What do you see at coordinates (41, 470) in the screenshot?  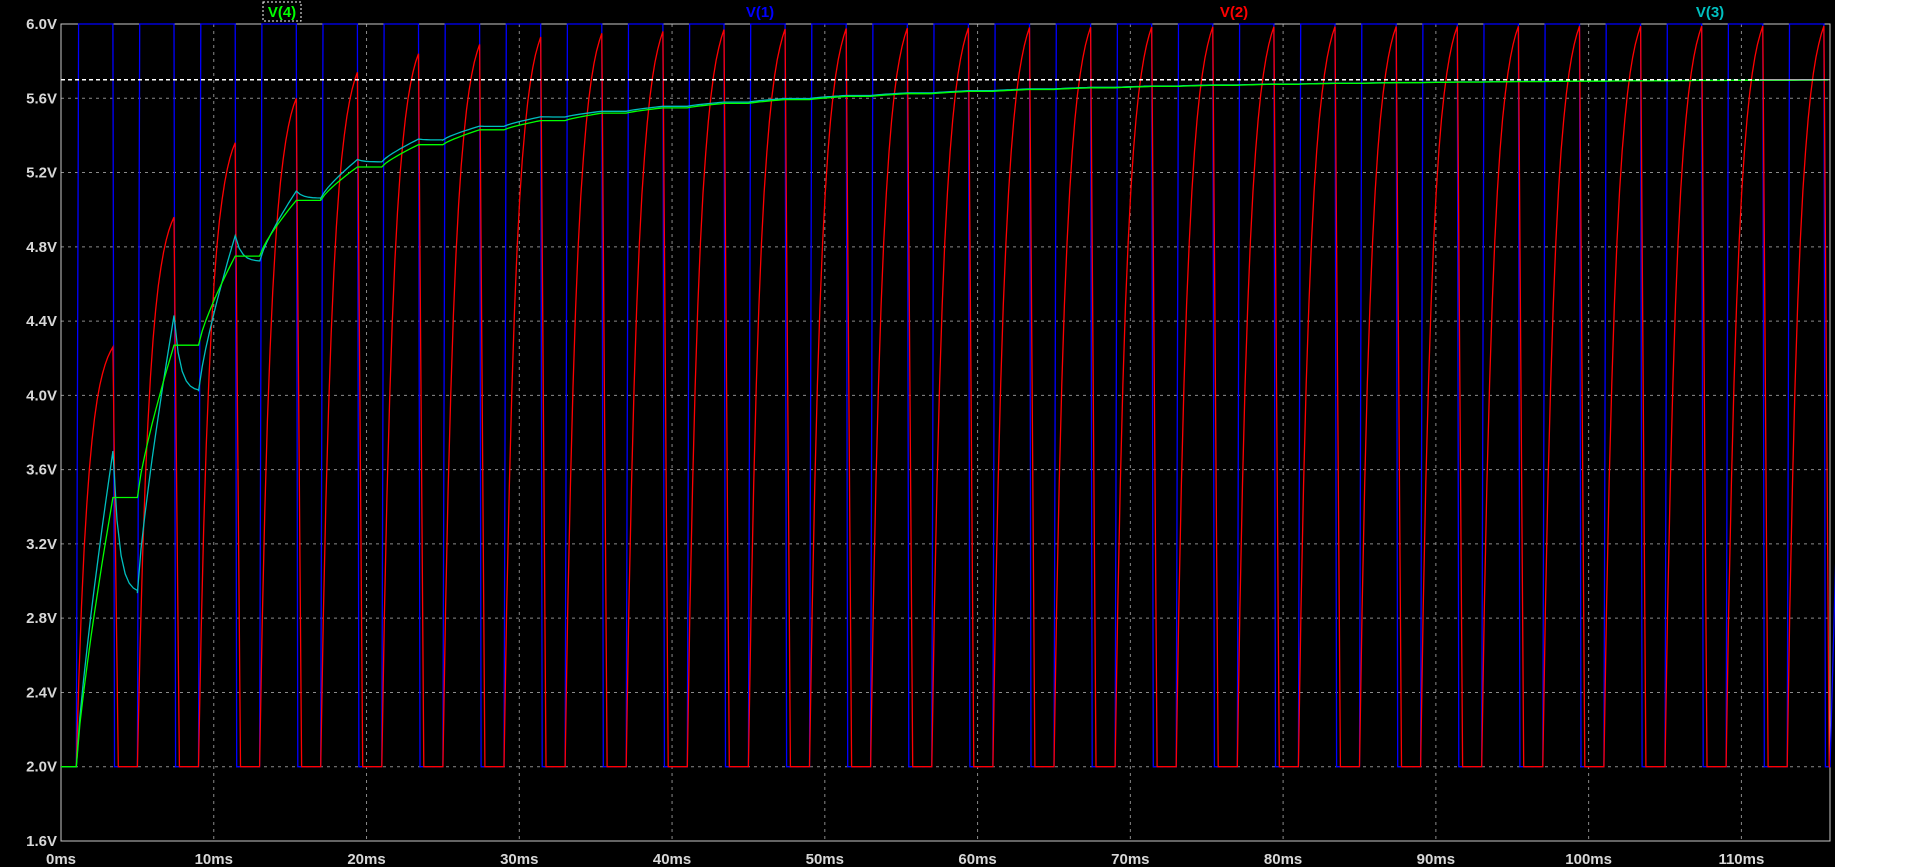 I see `y-tick-label: 3.6V` at bounding box center [41, 470].